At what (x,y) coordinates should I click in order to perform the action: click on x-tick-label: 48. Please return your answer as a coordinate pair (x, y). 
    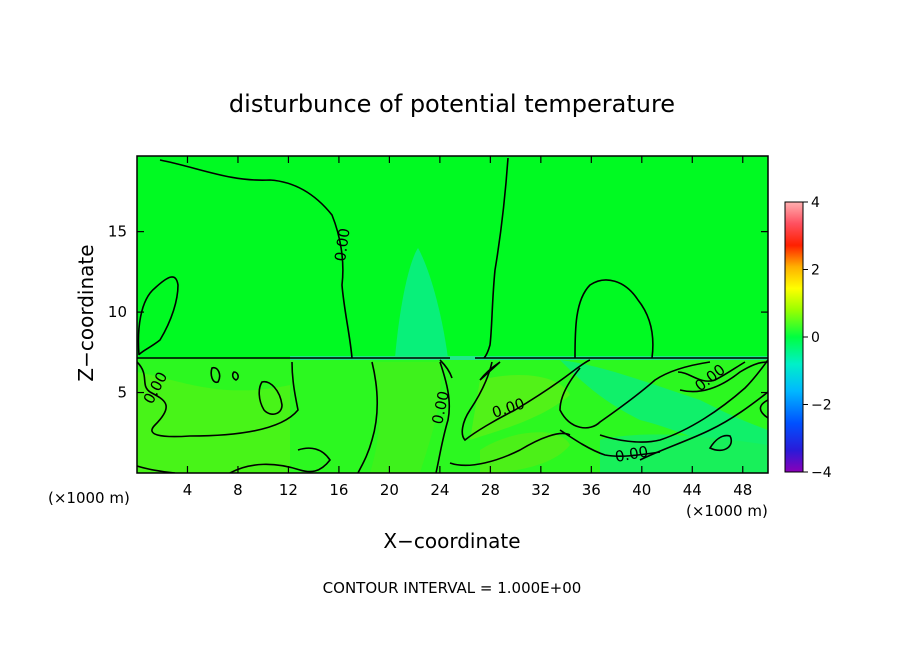
    Looking at the image, I should click on (742, 490).